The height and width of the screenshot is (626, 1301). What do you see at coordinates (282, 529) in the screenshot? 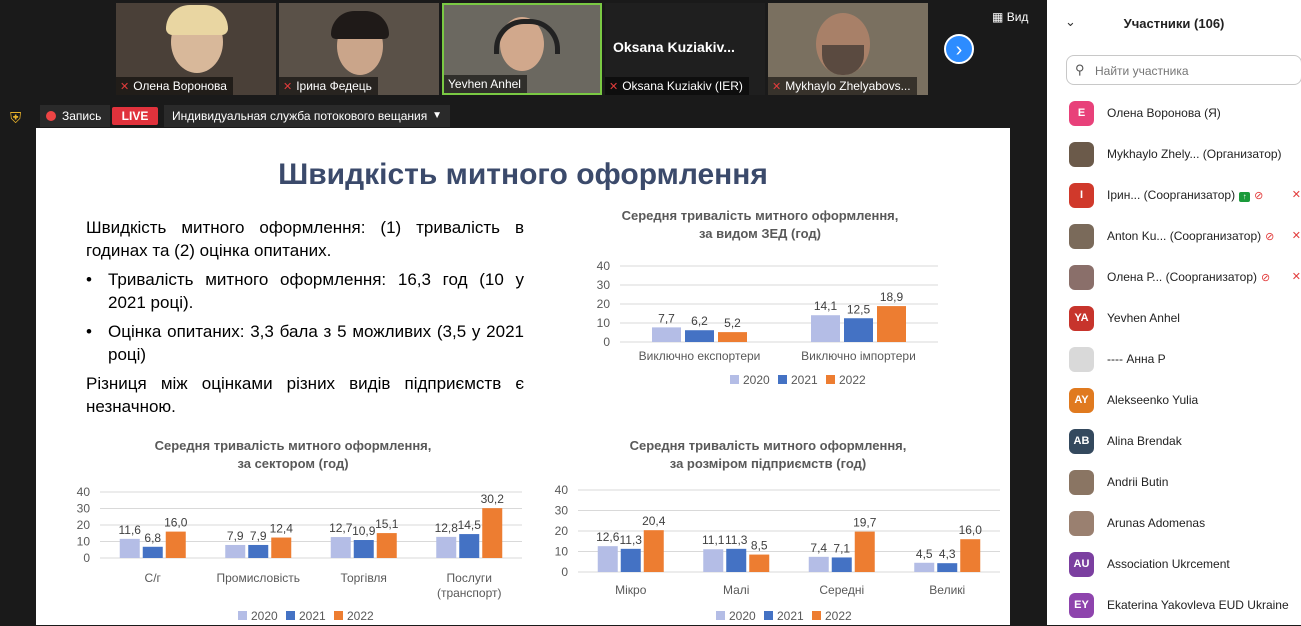
I see `data-label: 12,4` at bounding box center [282, 529].